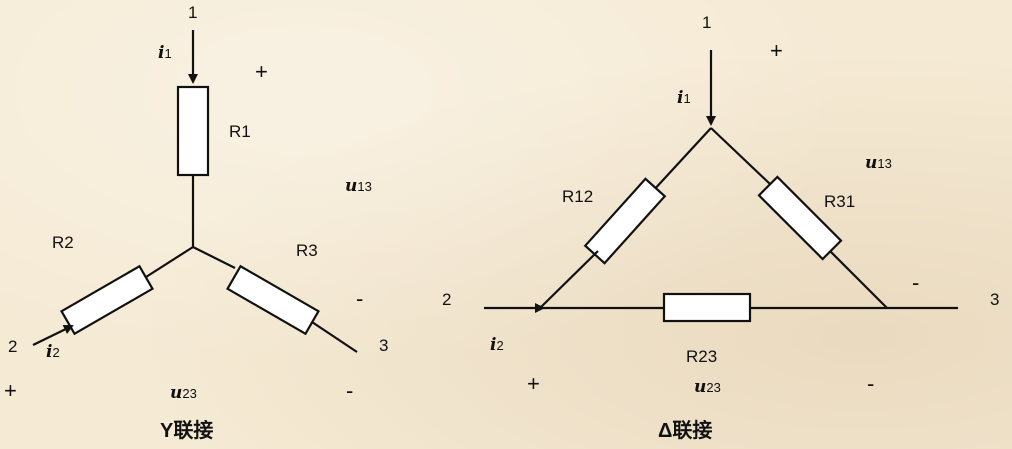  I want to click on delta-i2-label: i2, so click(497, 345).